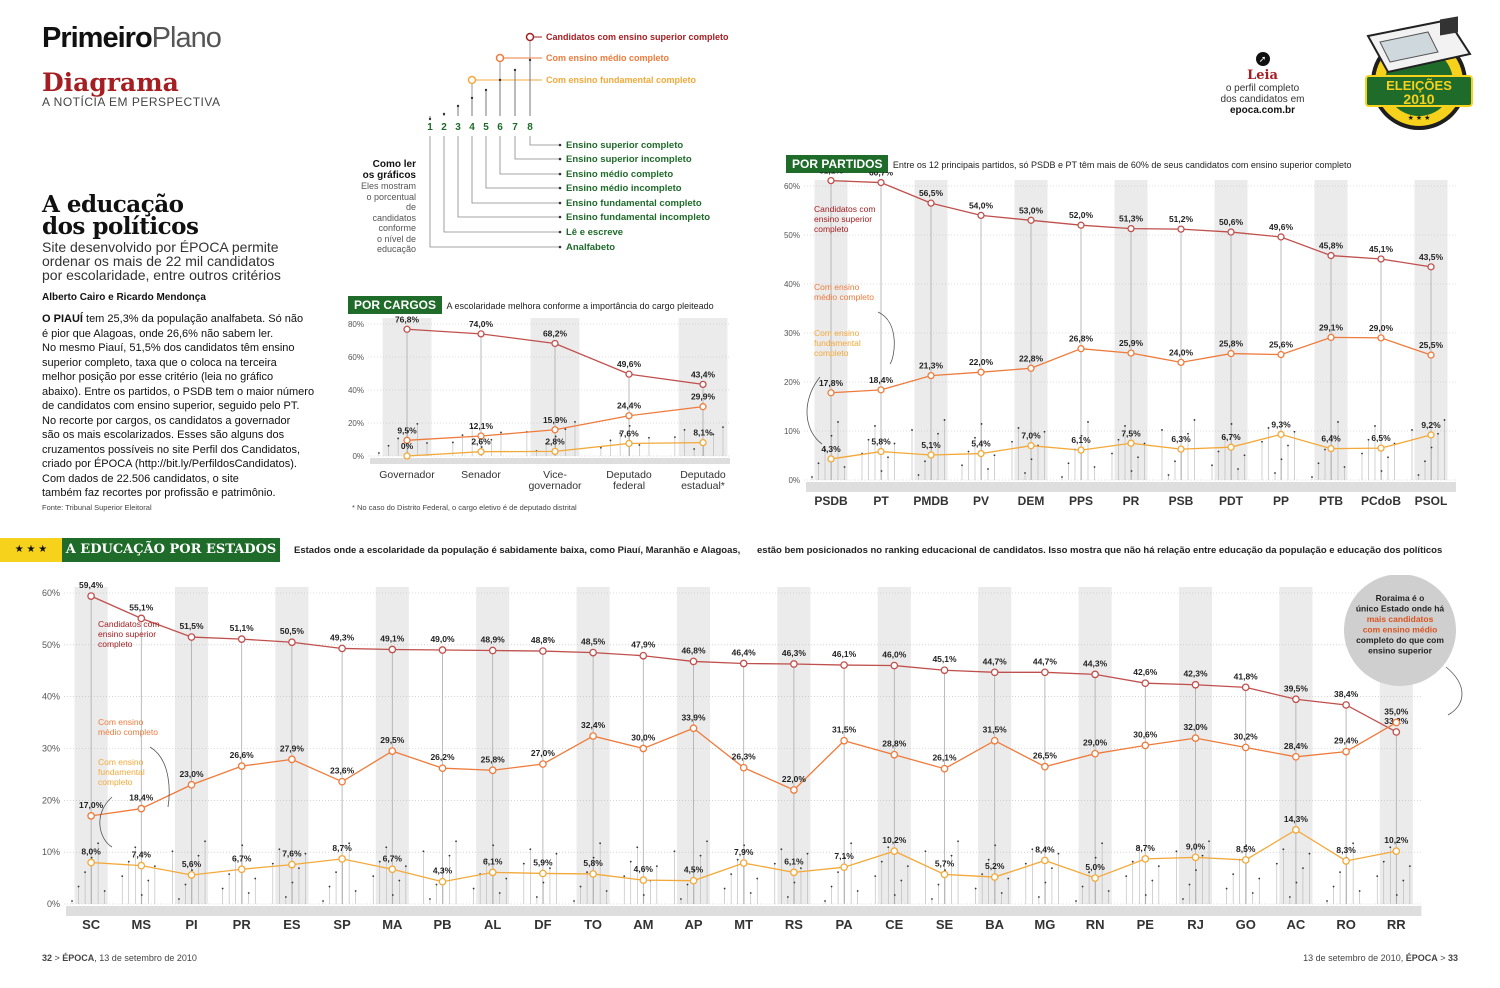  I want to click on data-label: 29,9%, so click(703, 397).